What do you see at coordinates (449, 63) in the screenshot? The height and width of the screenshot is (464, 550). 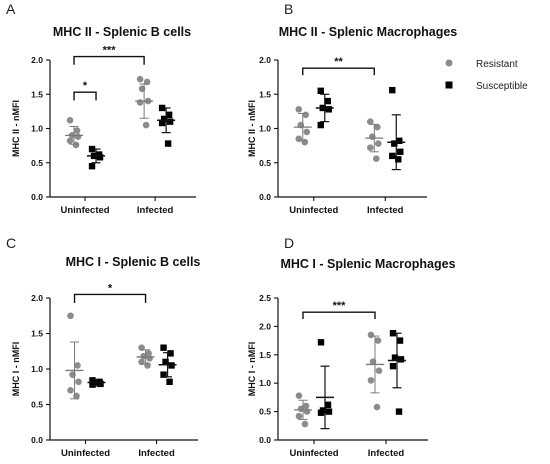 I see `legend-marker-resistant` at bounding box center [449, 63].